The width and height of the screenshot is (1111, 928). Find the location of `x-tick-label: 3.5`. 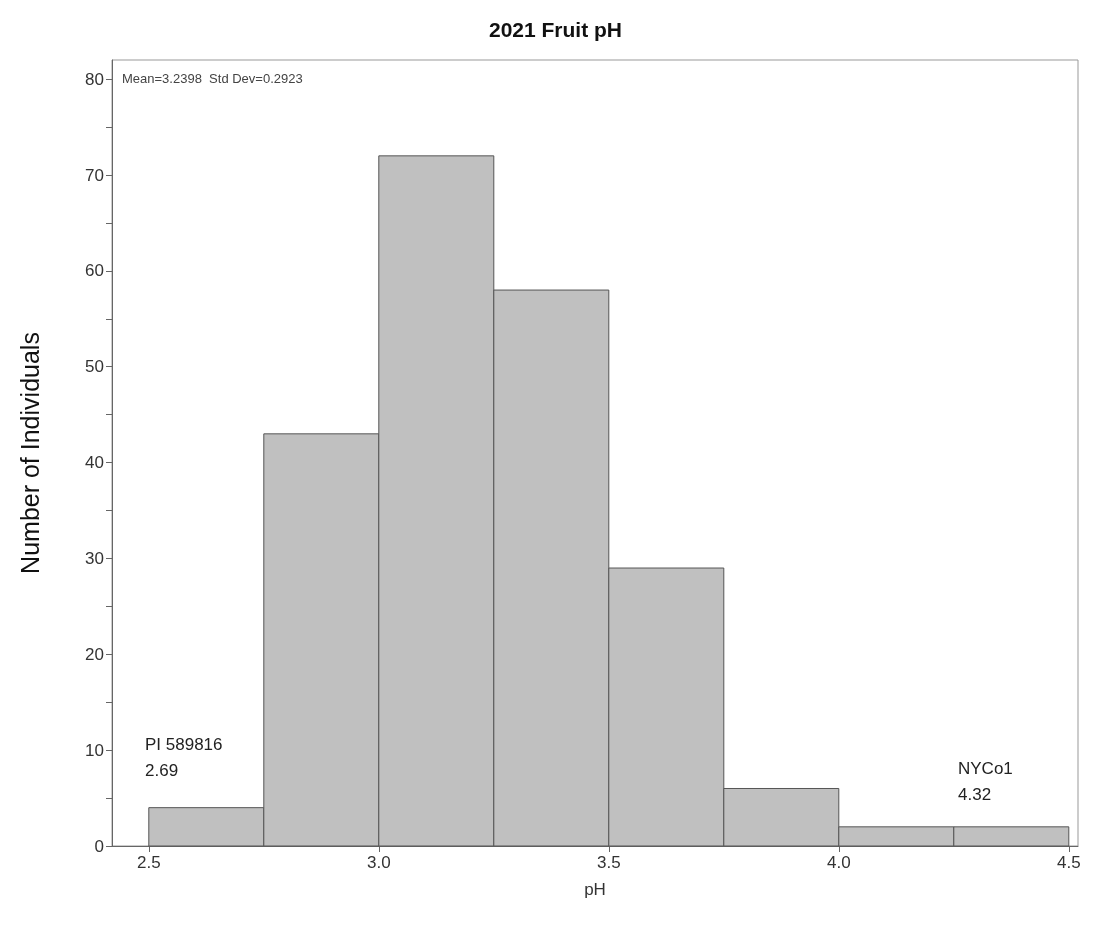

x-tick-label: 3.5 is located at coordinates (608, 862).